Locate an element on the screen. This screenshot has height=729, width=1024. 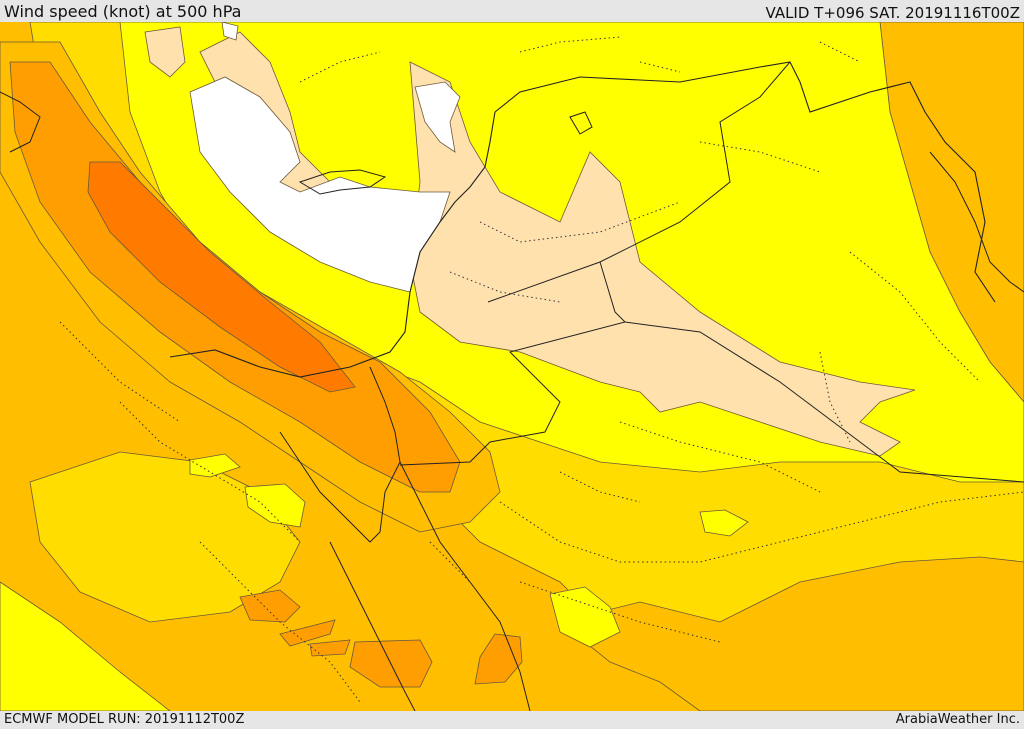
white-band-small is located at coordinates (437, 117).